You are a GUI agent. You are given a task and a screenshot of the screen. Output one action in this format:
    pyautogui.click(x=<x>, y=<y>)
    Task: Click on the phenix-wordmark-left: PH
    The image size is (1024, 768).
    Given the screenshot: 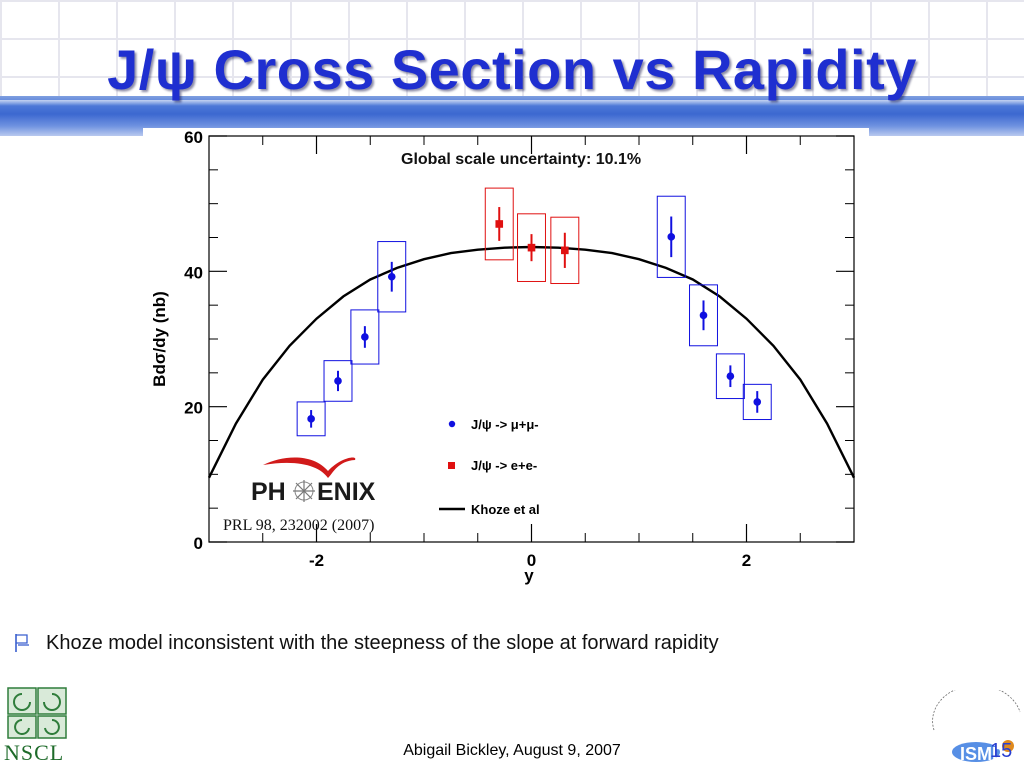 What is the action you would take?
    pyautogui.click(x=268, y=492)
    